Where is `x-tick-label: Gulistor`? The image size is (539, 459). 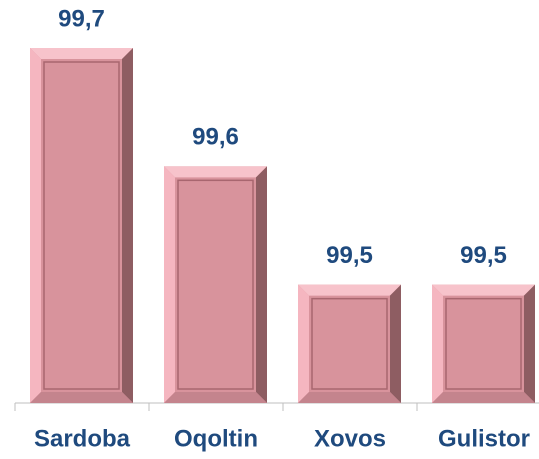 x-tick-label: Gulistor is located at coordinates (484, 438).